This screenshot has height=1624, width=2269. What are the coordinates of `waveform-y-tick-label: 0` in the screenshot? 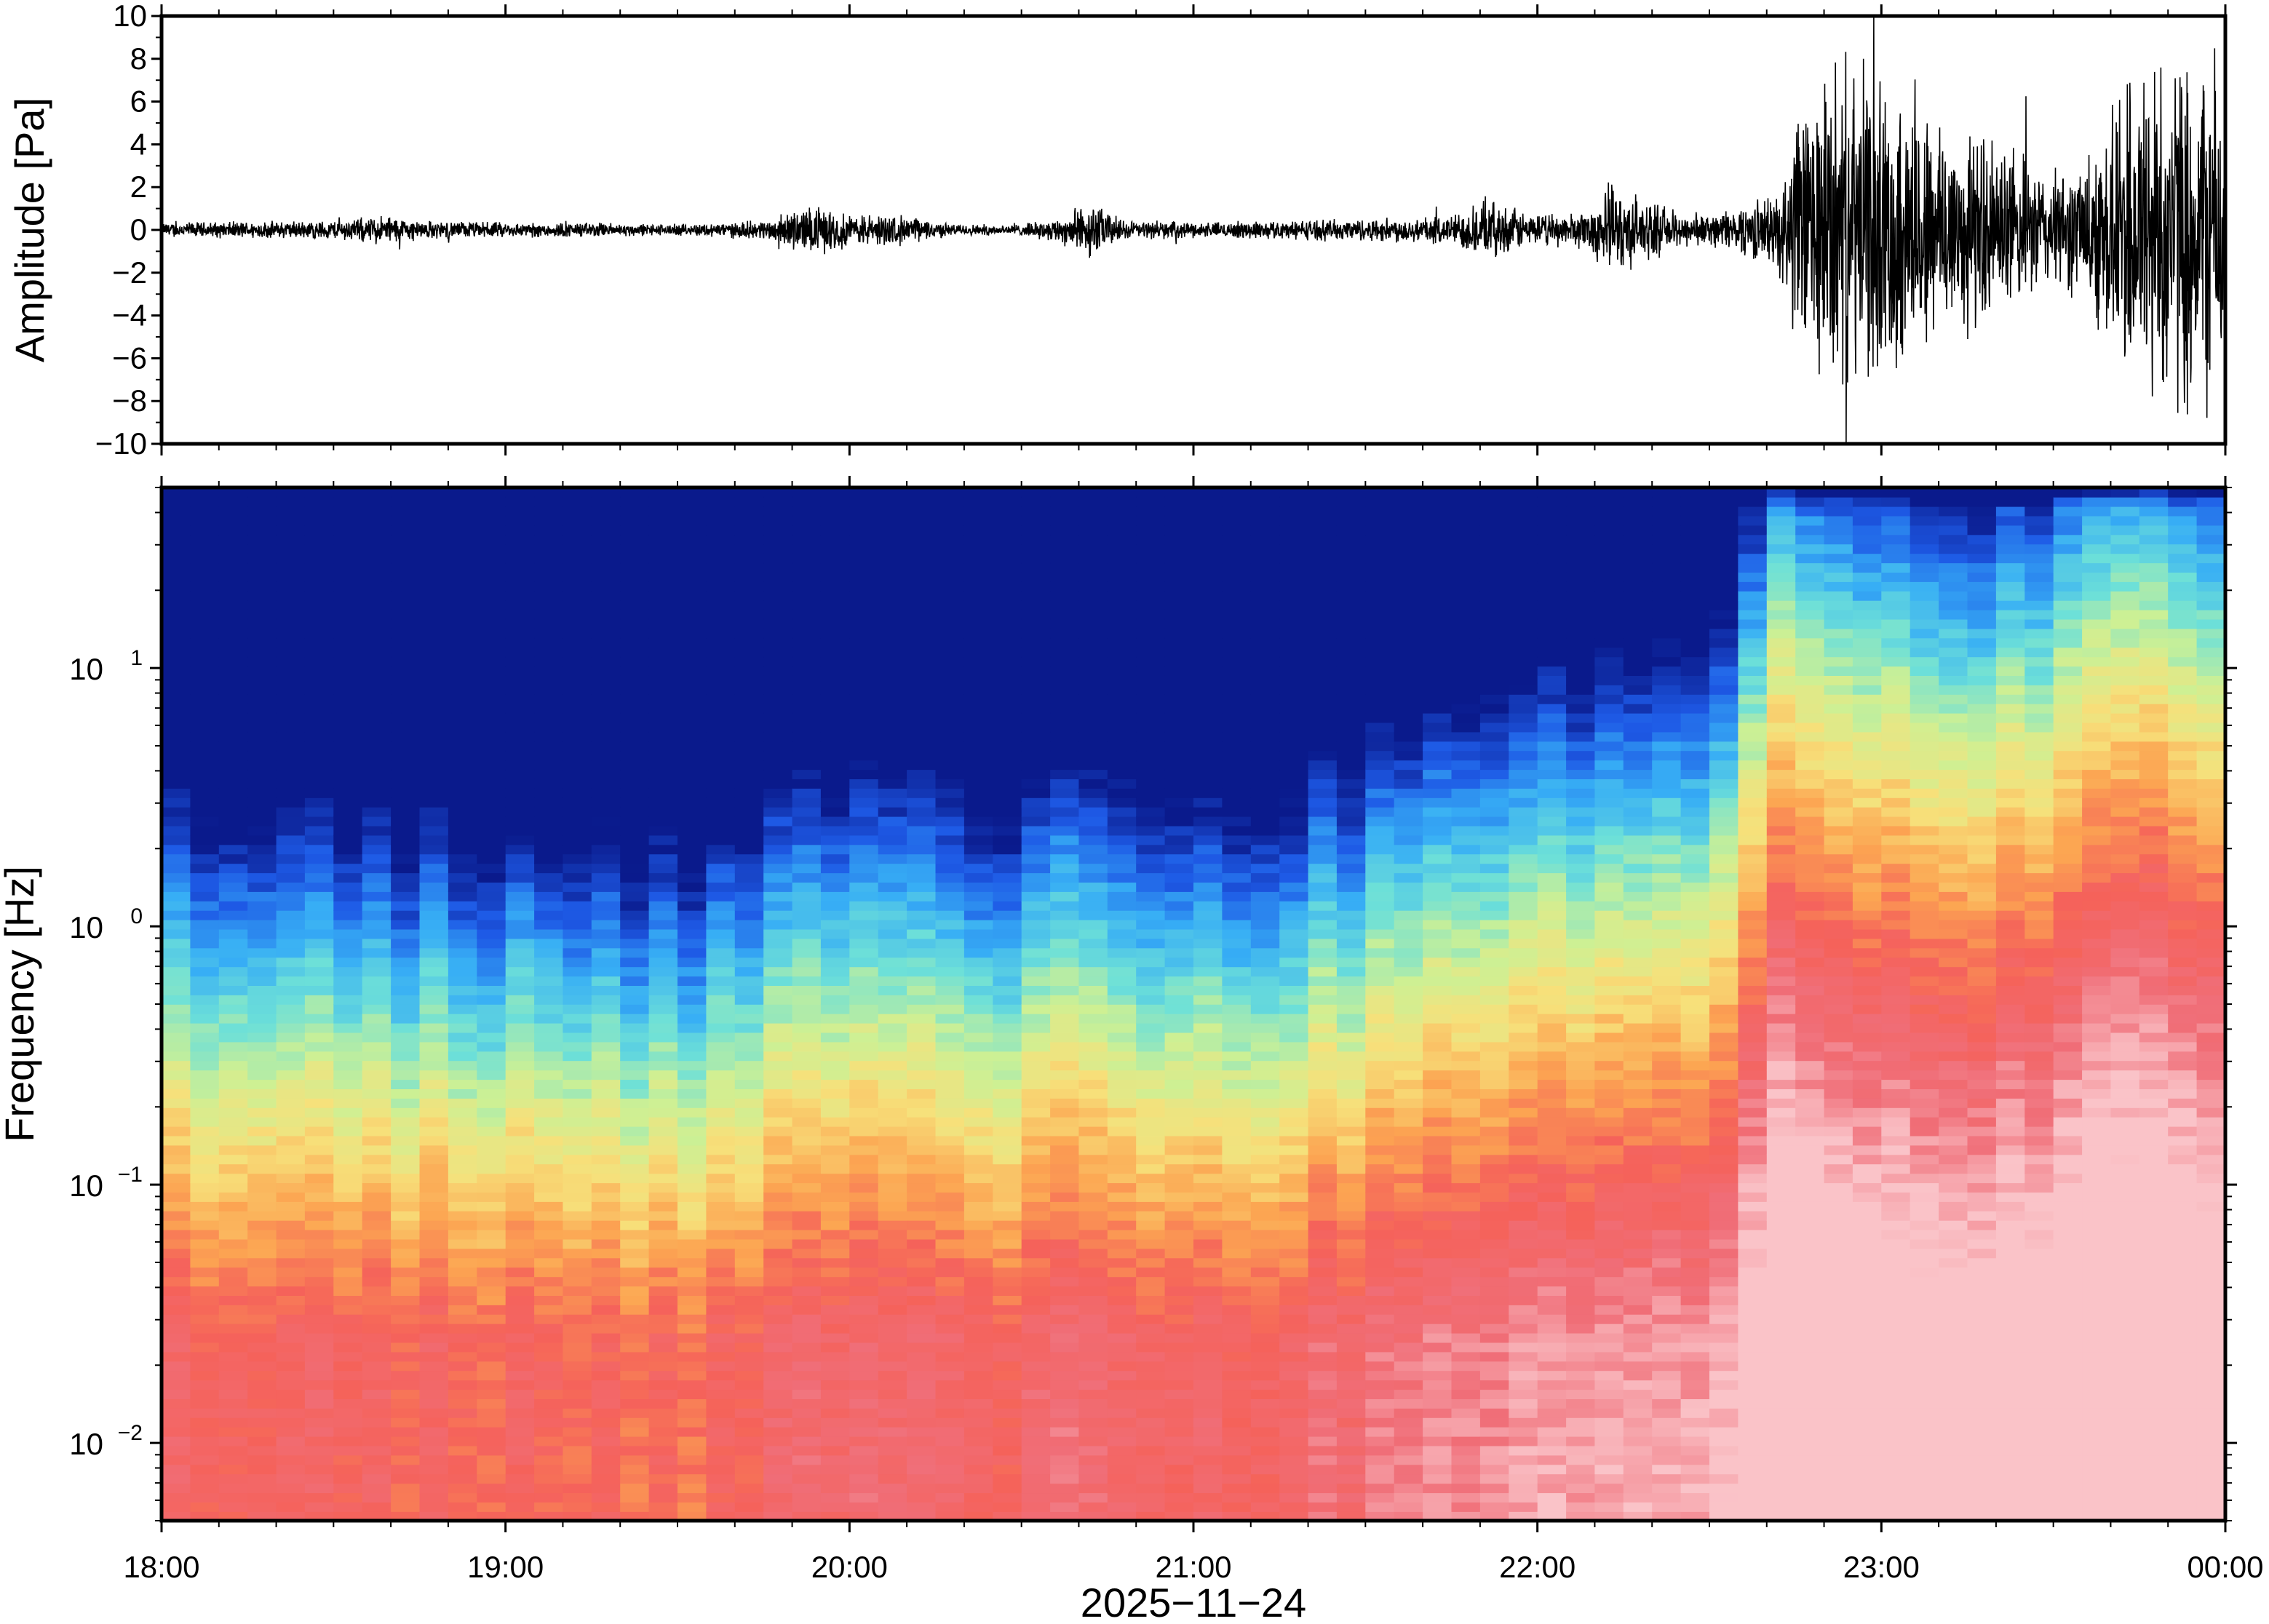 It's located at (138, 229).